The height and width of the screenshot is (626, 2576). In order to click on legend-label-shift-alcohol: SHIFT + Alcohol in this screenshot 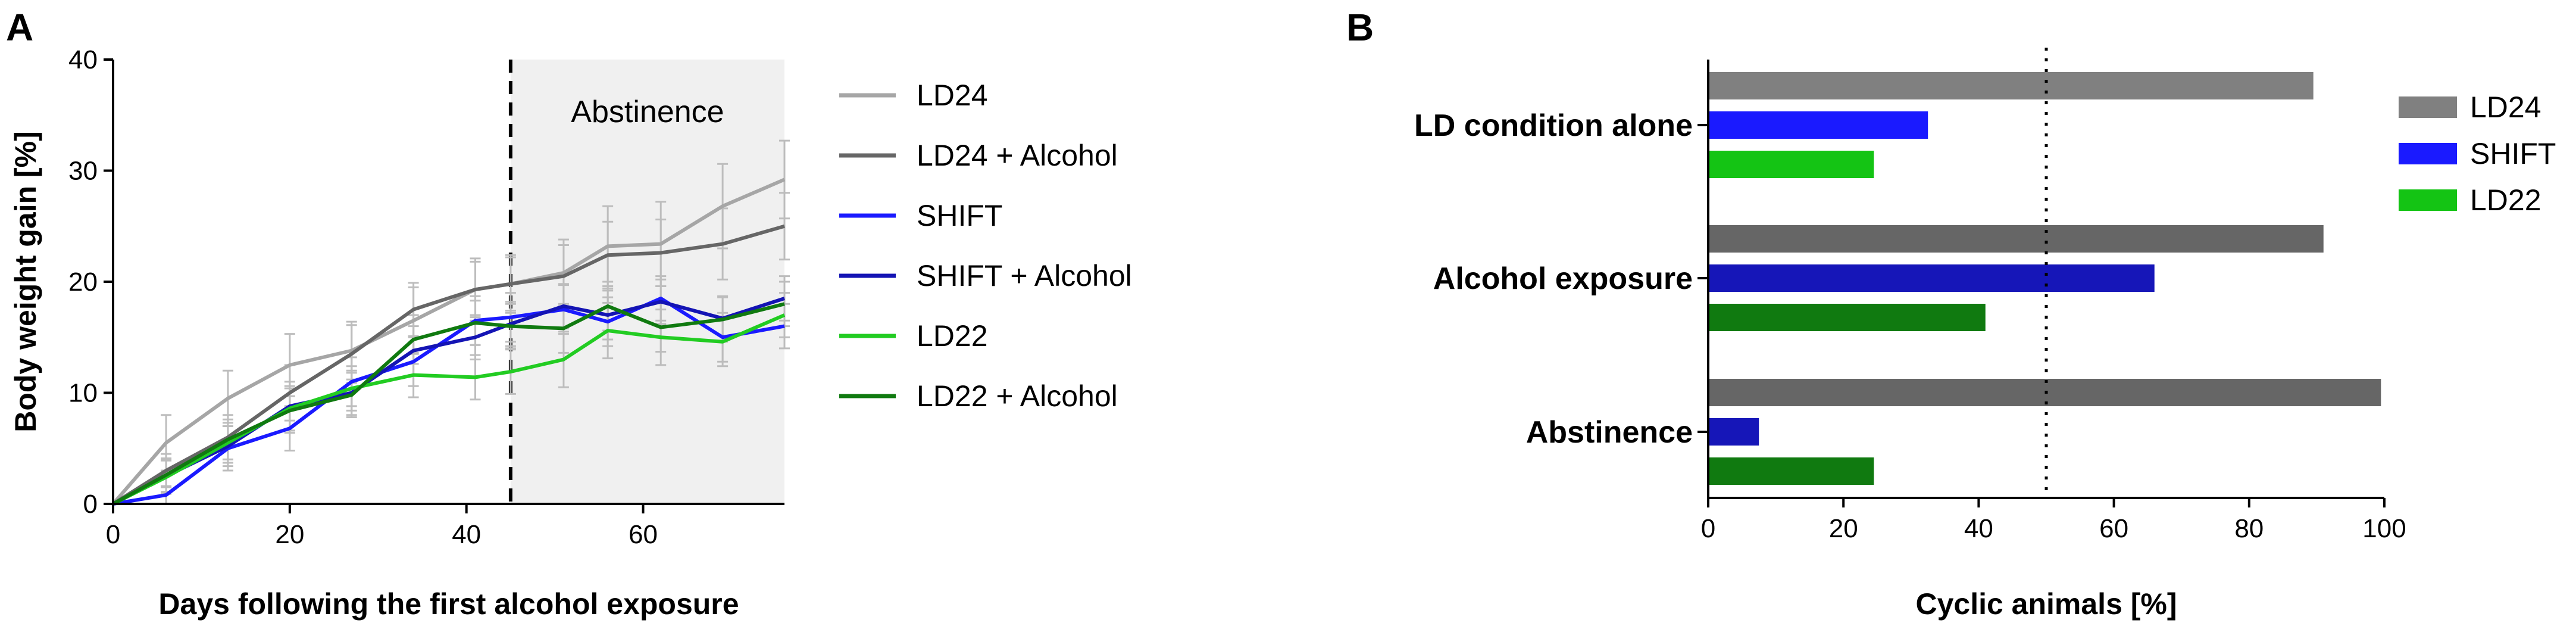, I will do `click(1024, 275)`.